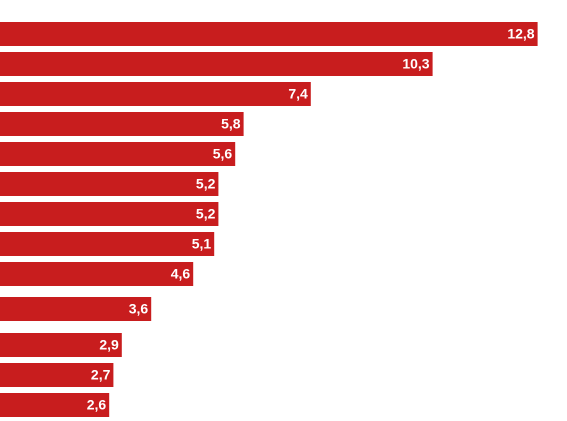 The width and height of the screenshot is (567, 421). I want to click on value-label: 5,8, so click(231, 124).